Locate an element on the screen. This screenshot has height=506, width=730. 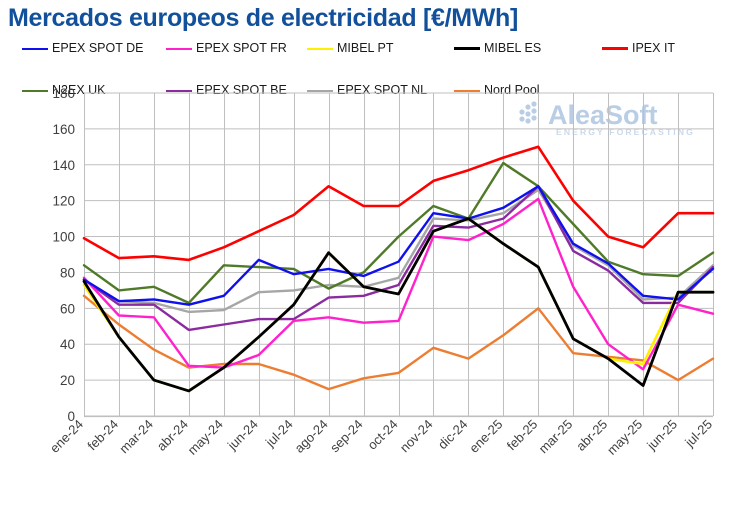
legend-item-epex-spot-de: EPEX SPOT DE is located at coordinates (82, 48).